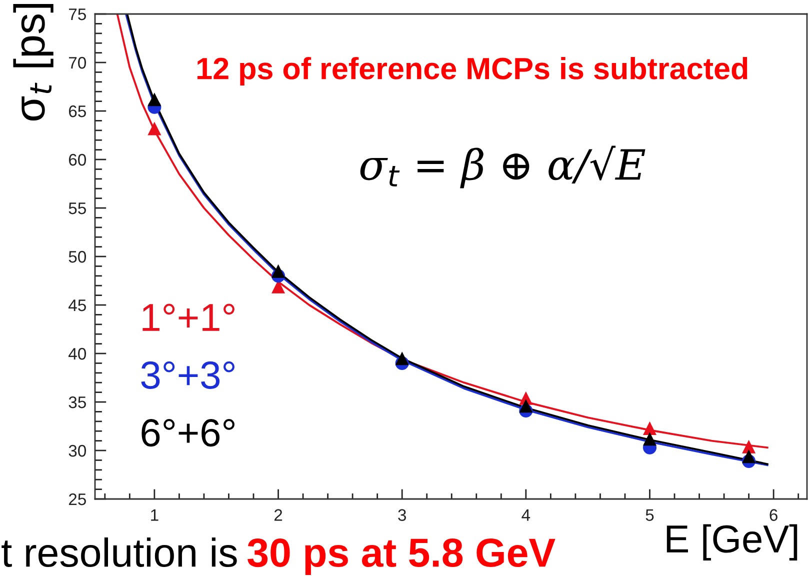 The height and width of the screenshot is (578, 809). I want to click on text: t resolution is, so click(119, 552).